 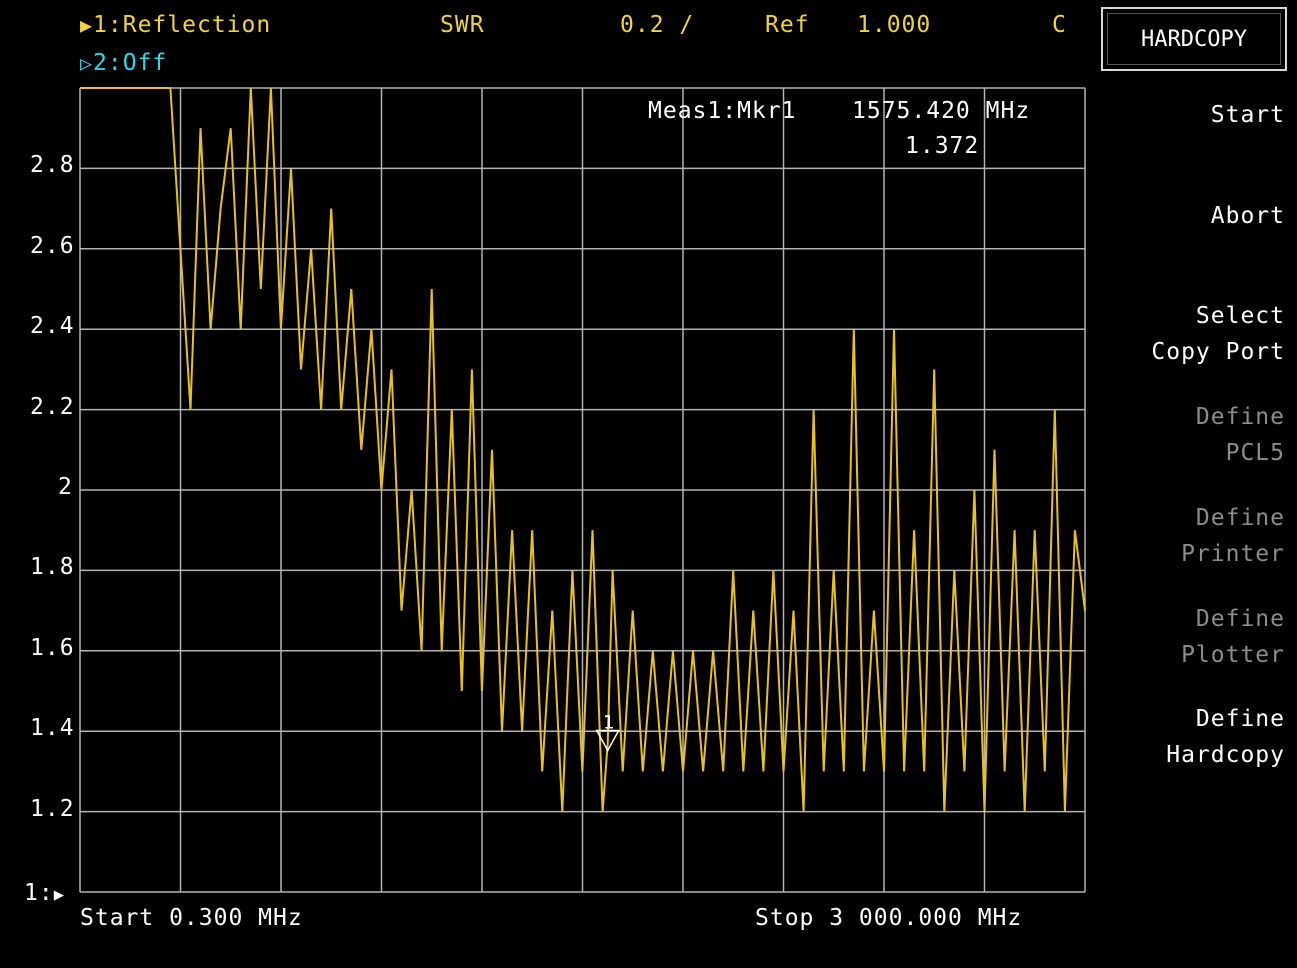 What do you see at coordinates (607, 741) in the screenshot?
I see `marker-triangle-icon` at bounding box center [607, 741].